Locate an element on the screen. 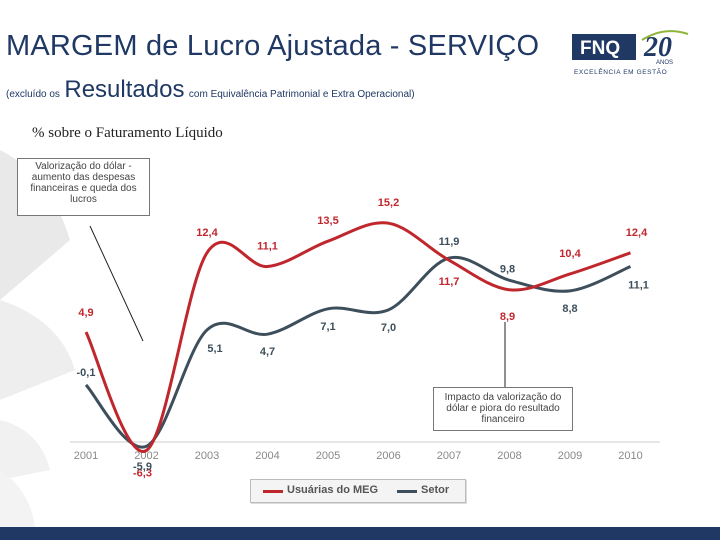 The height and width of the screenshot is (540, 720). x-tick-label: 2008 is located at coordinates (509, 456).